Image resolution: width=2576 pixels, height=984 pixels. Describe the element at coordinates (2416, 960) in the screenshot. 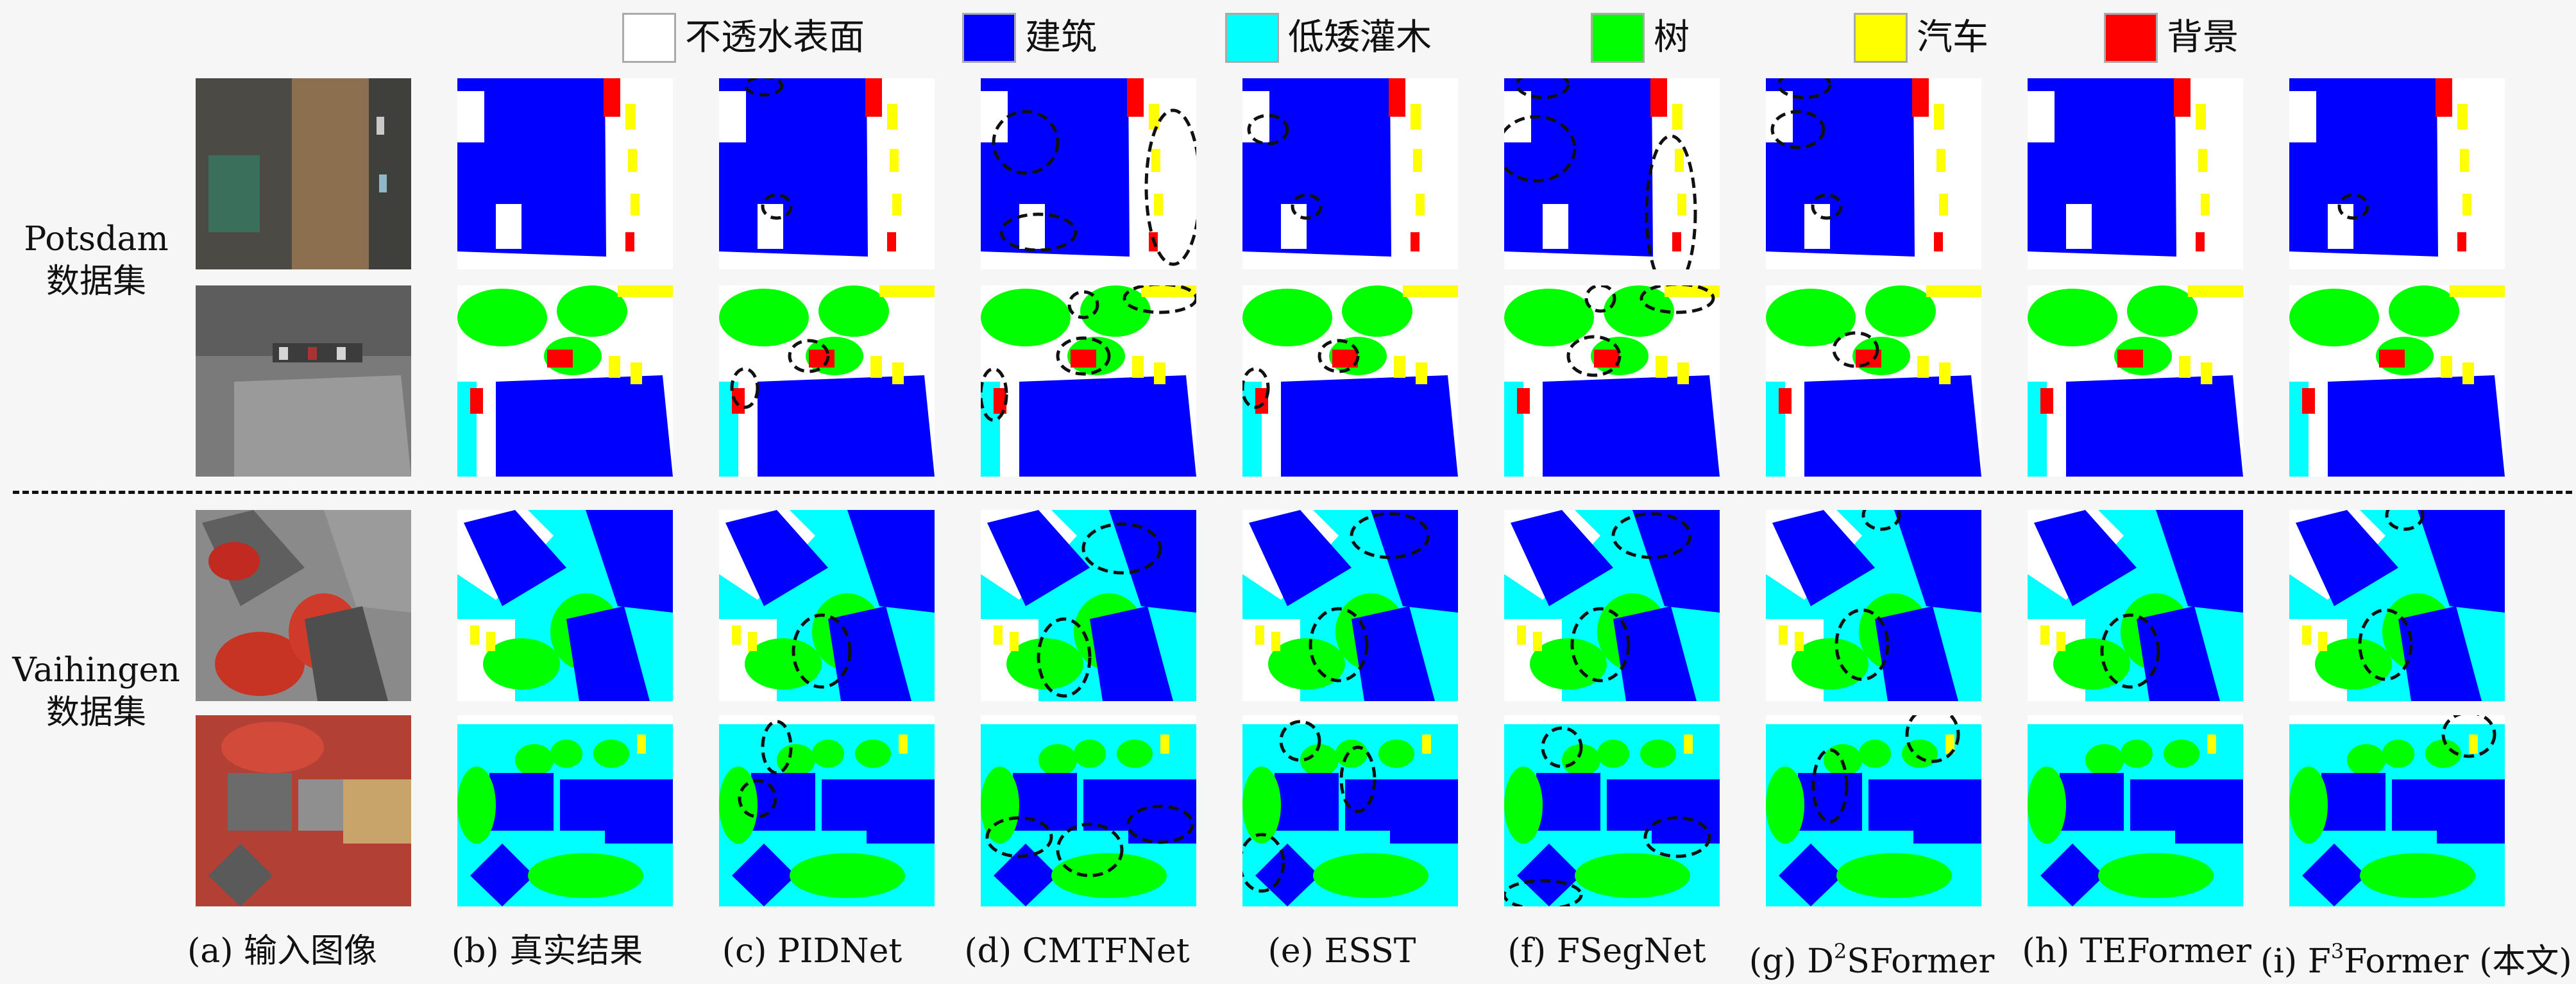

I see `caption-i: (i) F3Former (本文)` at that location.